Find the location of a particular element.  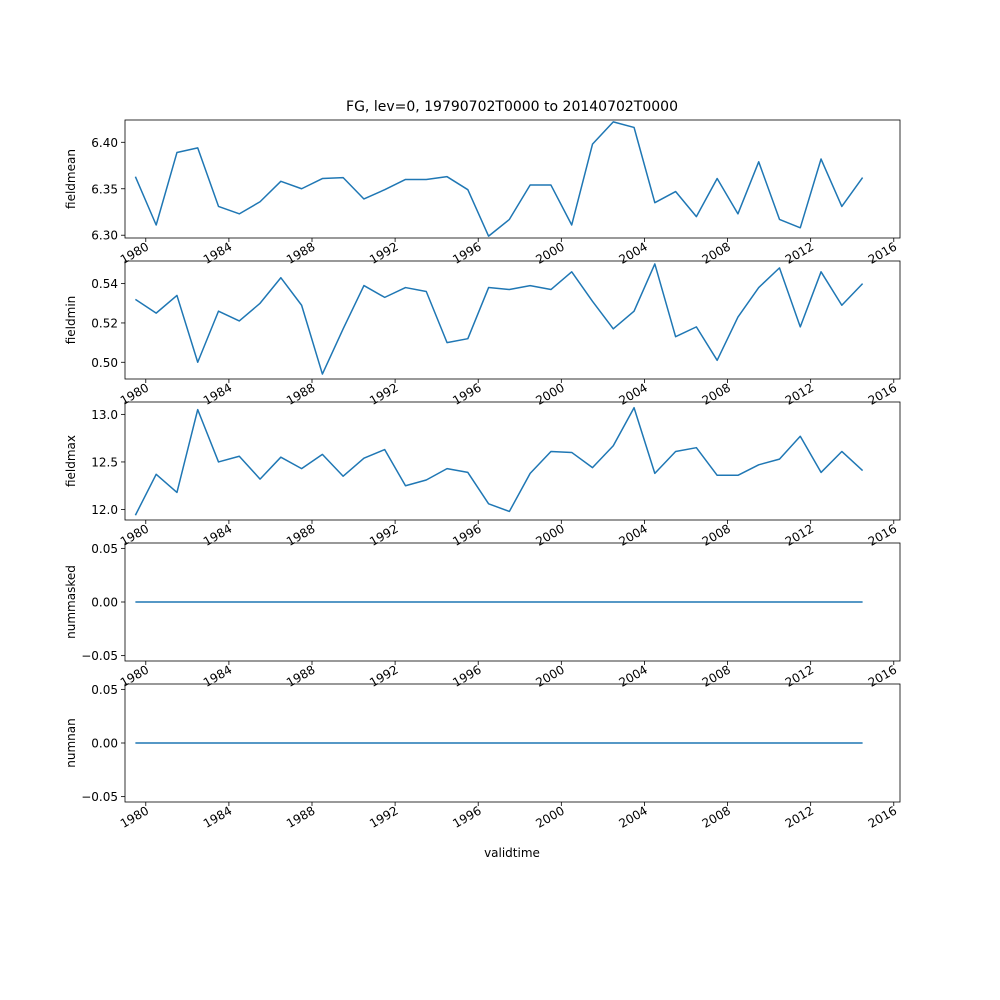

y-axis-label: nummasked is located at coordinates (71, 602).